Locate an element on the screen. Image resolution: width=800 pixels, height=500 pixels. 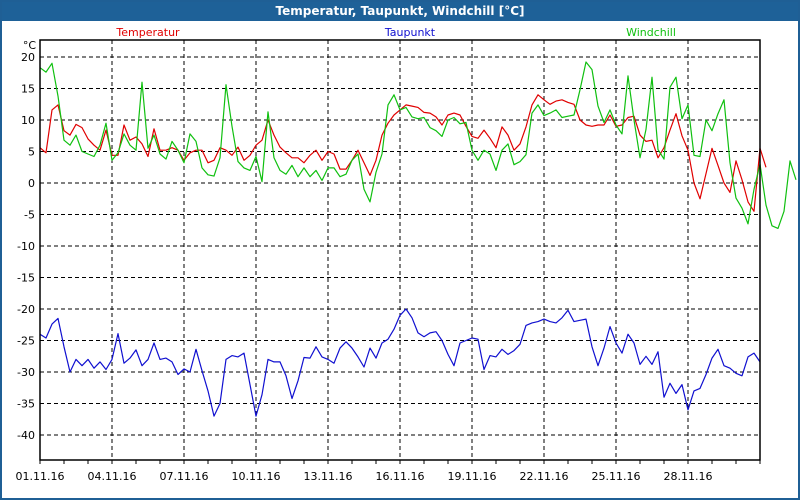
legend-taupunkt: Taupunkt is located at coordinates (410, 32).